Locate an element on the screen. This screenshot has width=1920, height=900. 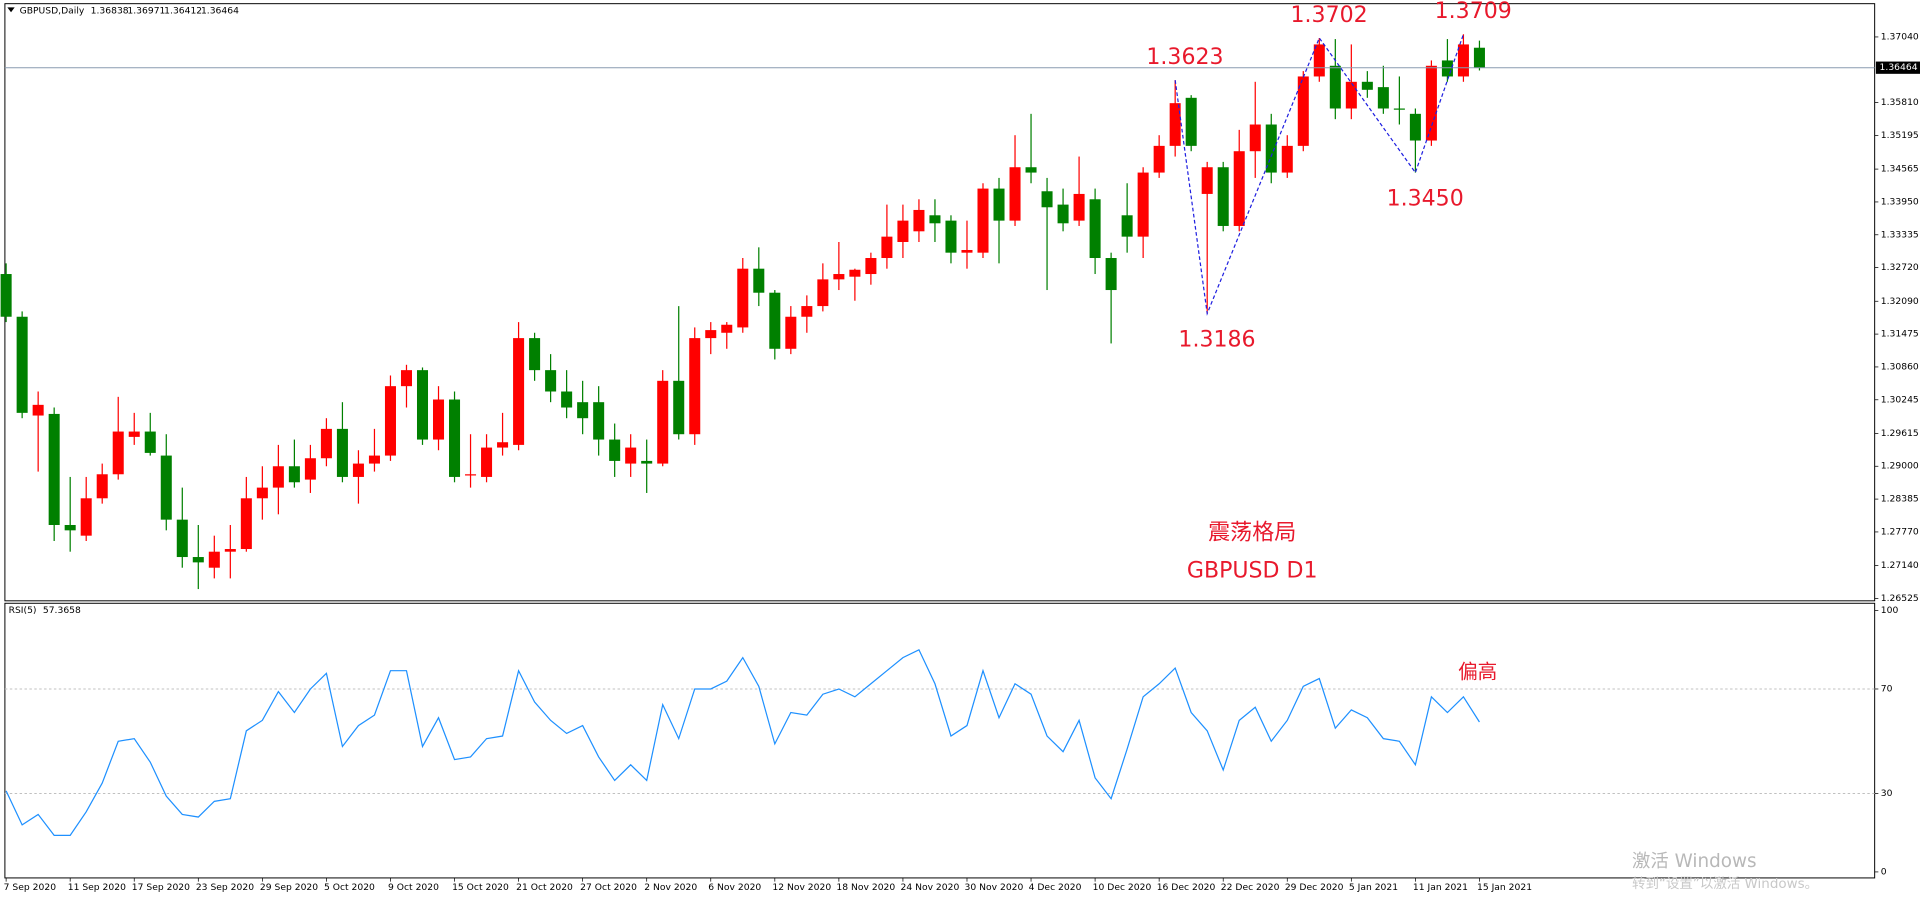
x-tick-label: 4 Dec 2020 is located at coordinates (1055, 887).